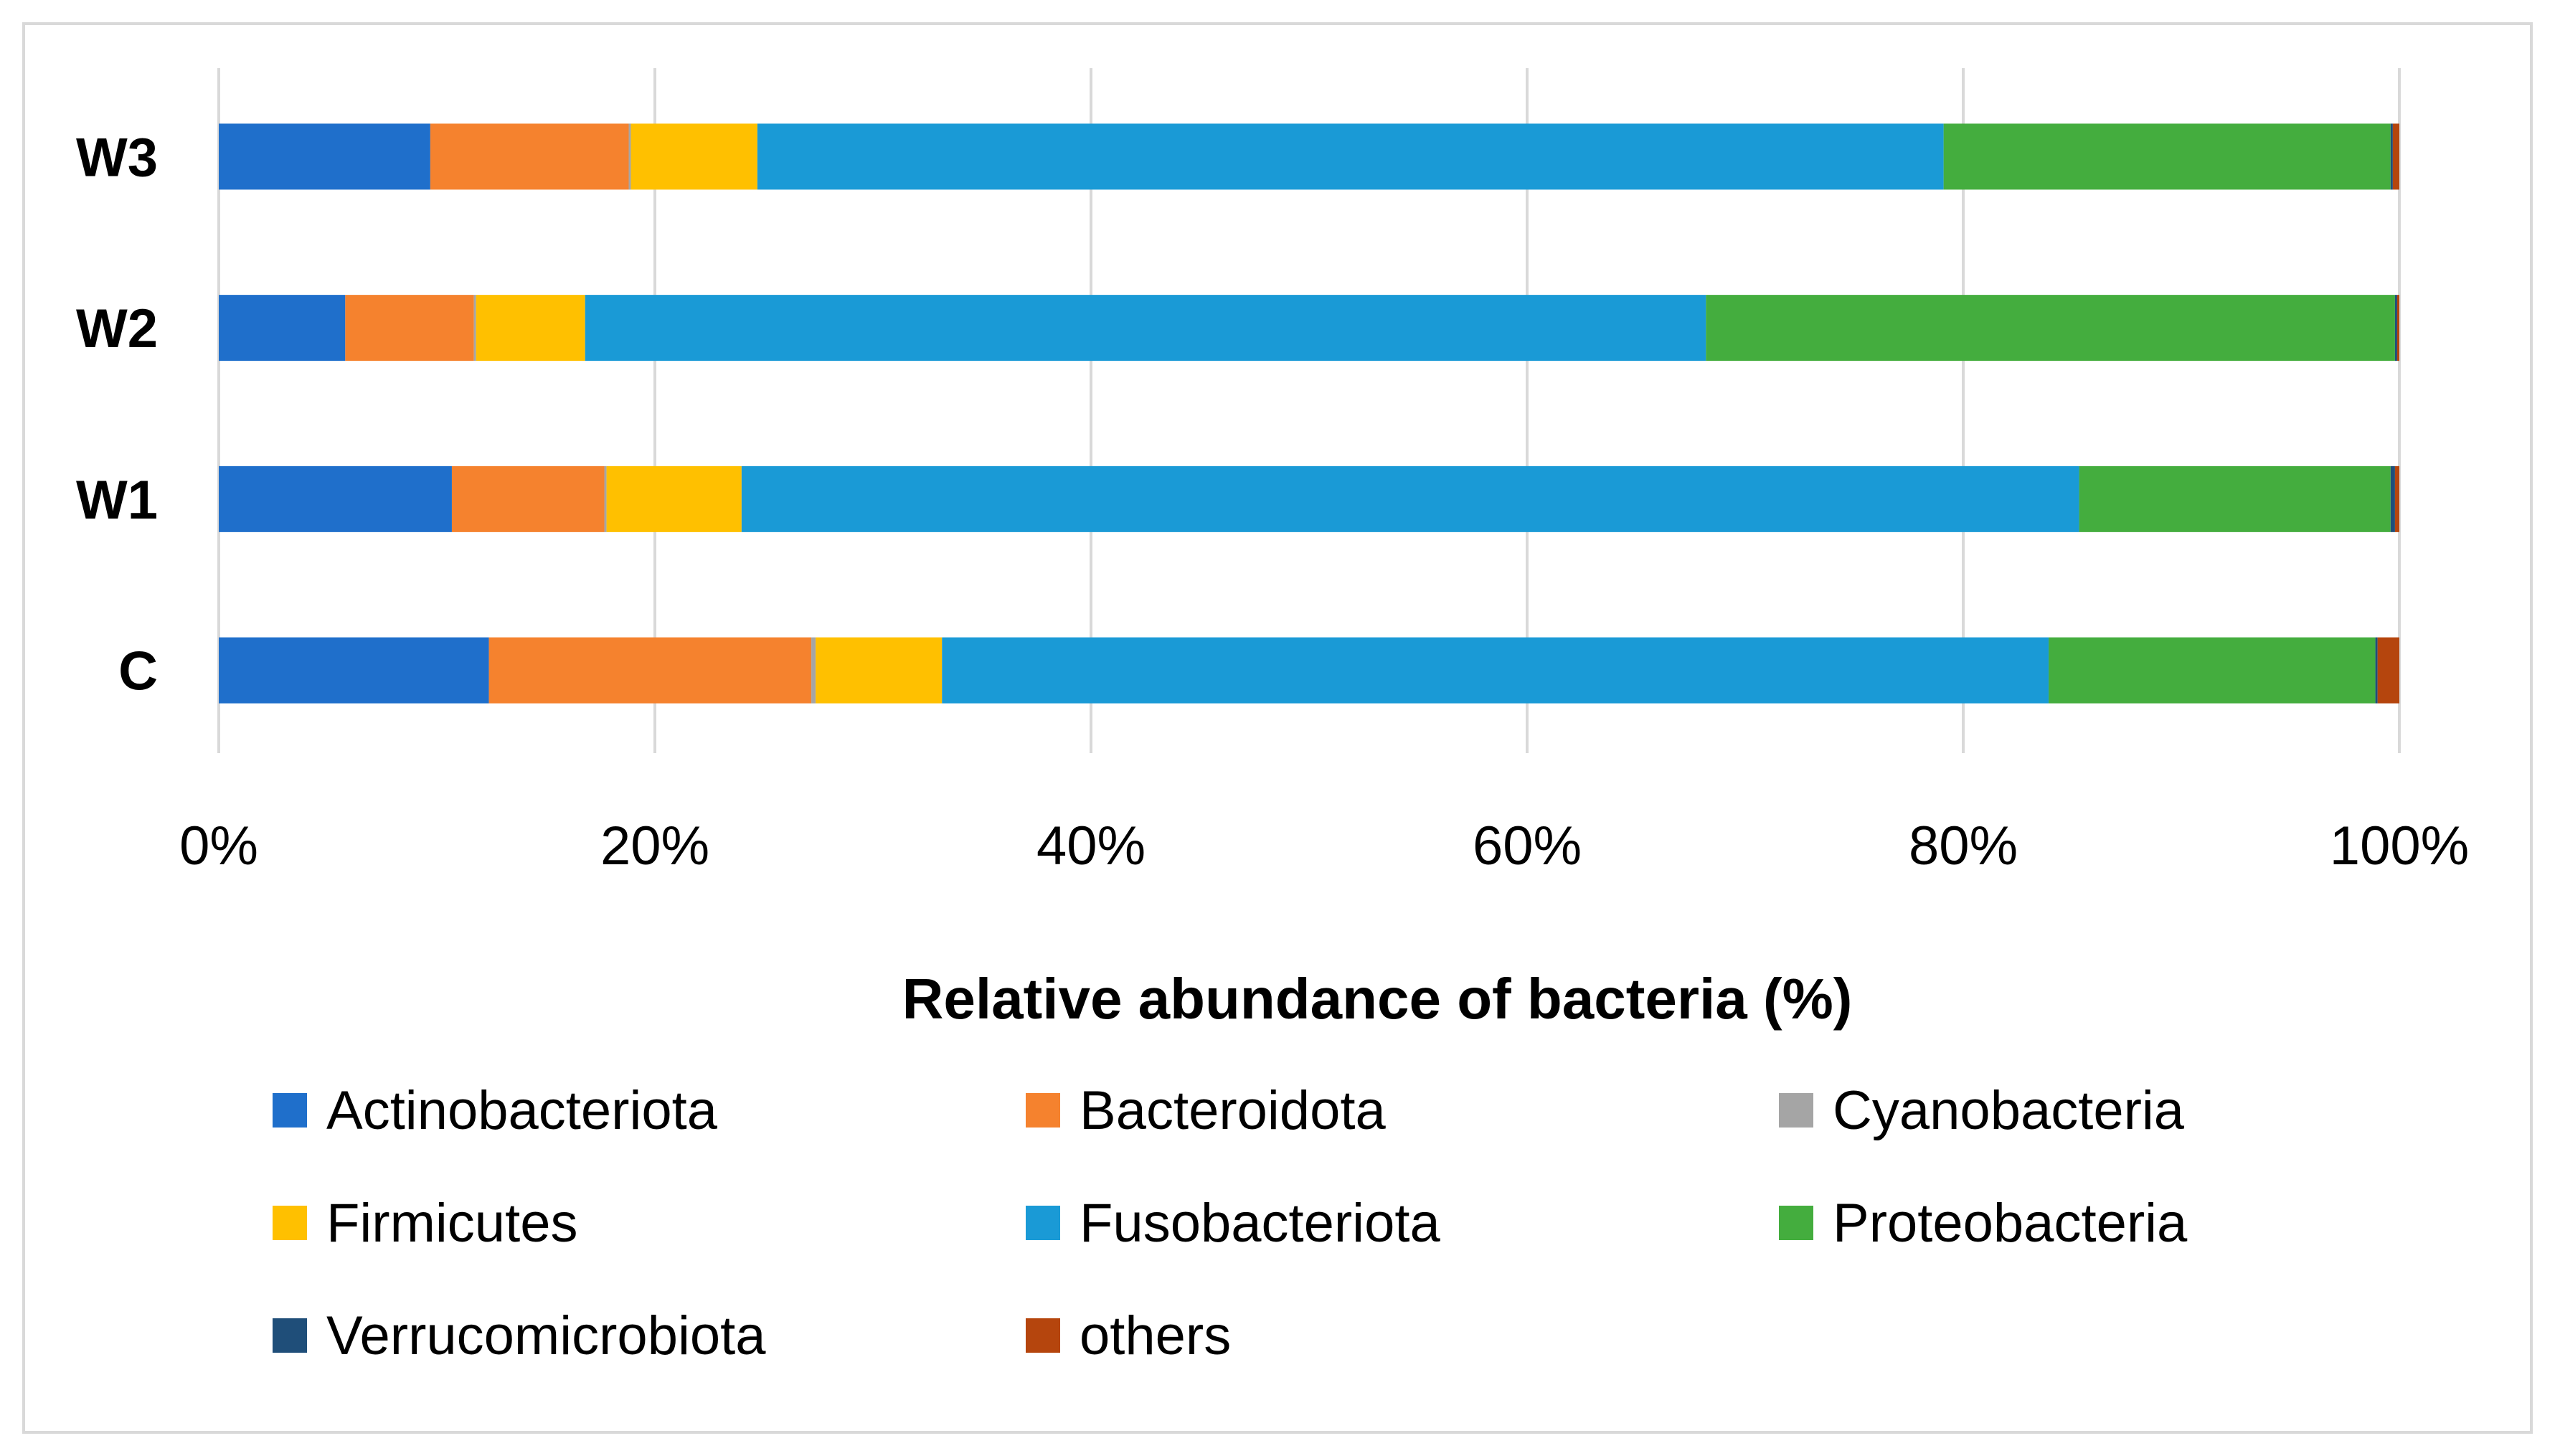 The height and width of the screenshot is (1456, 2555). Describe the element at coordinates (117, 328) in the screenshot. I see `category-label: W2` at that location.